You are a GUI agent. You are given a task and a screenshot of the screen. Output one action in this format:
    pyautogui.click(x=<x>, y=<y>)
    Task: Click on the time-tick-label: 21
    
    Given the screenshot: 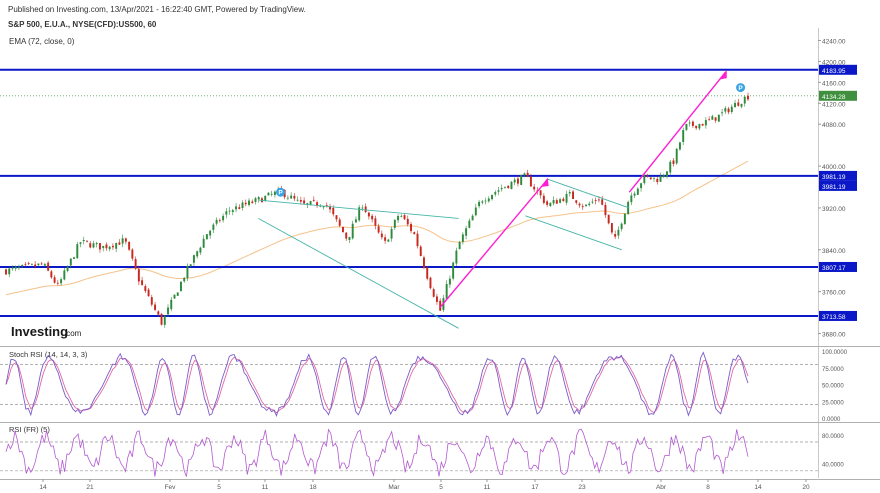 What is the action you would take?
    pyautogui.click(x=90, y=487)
    